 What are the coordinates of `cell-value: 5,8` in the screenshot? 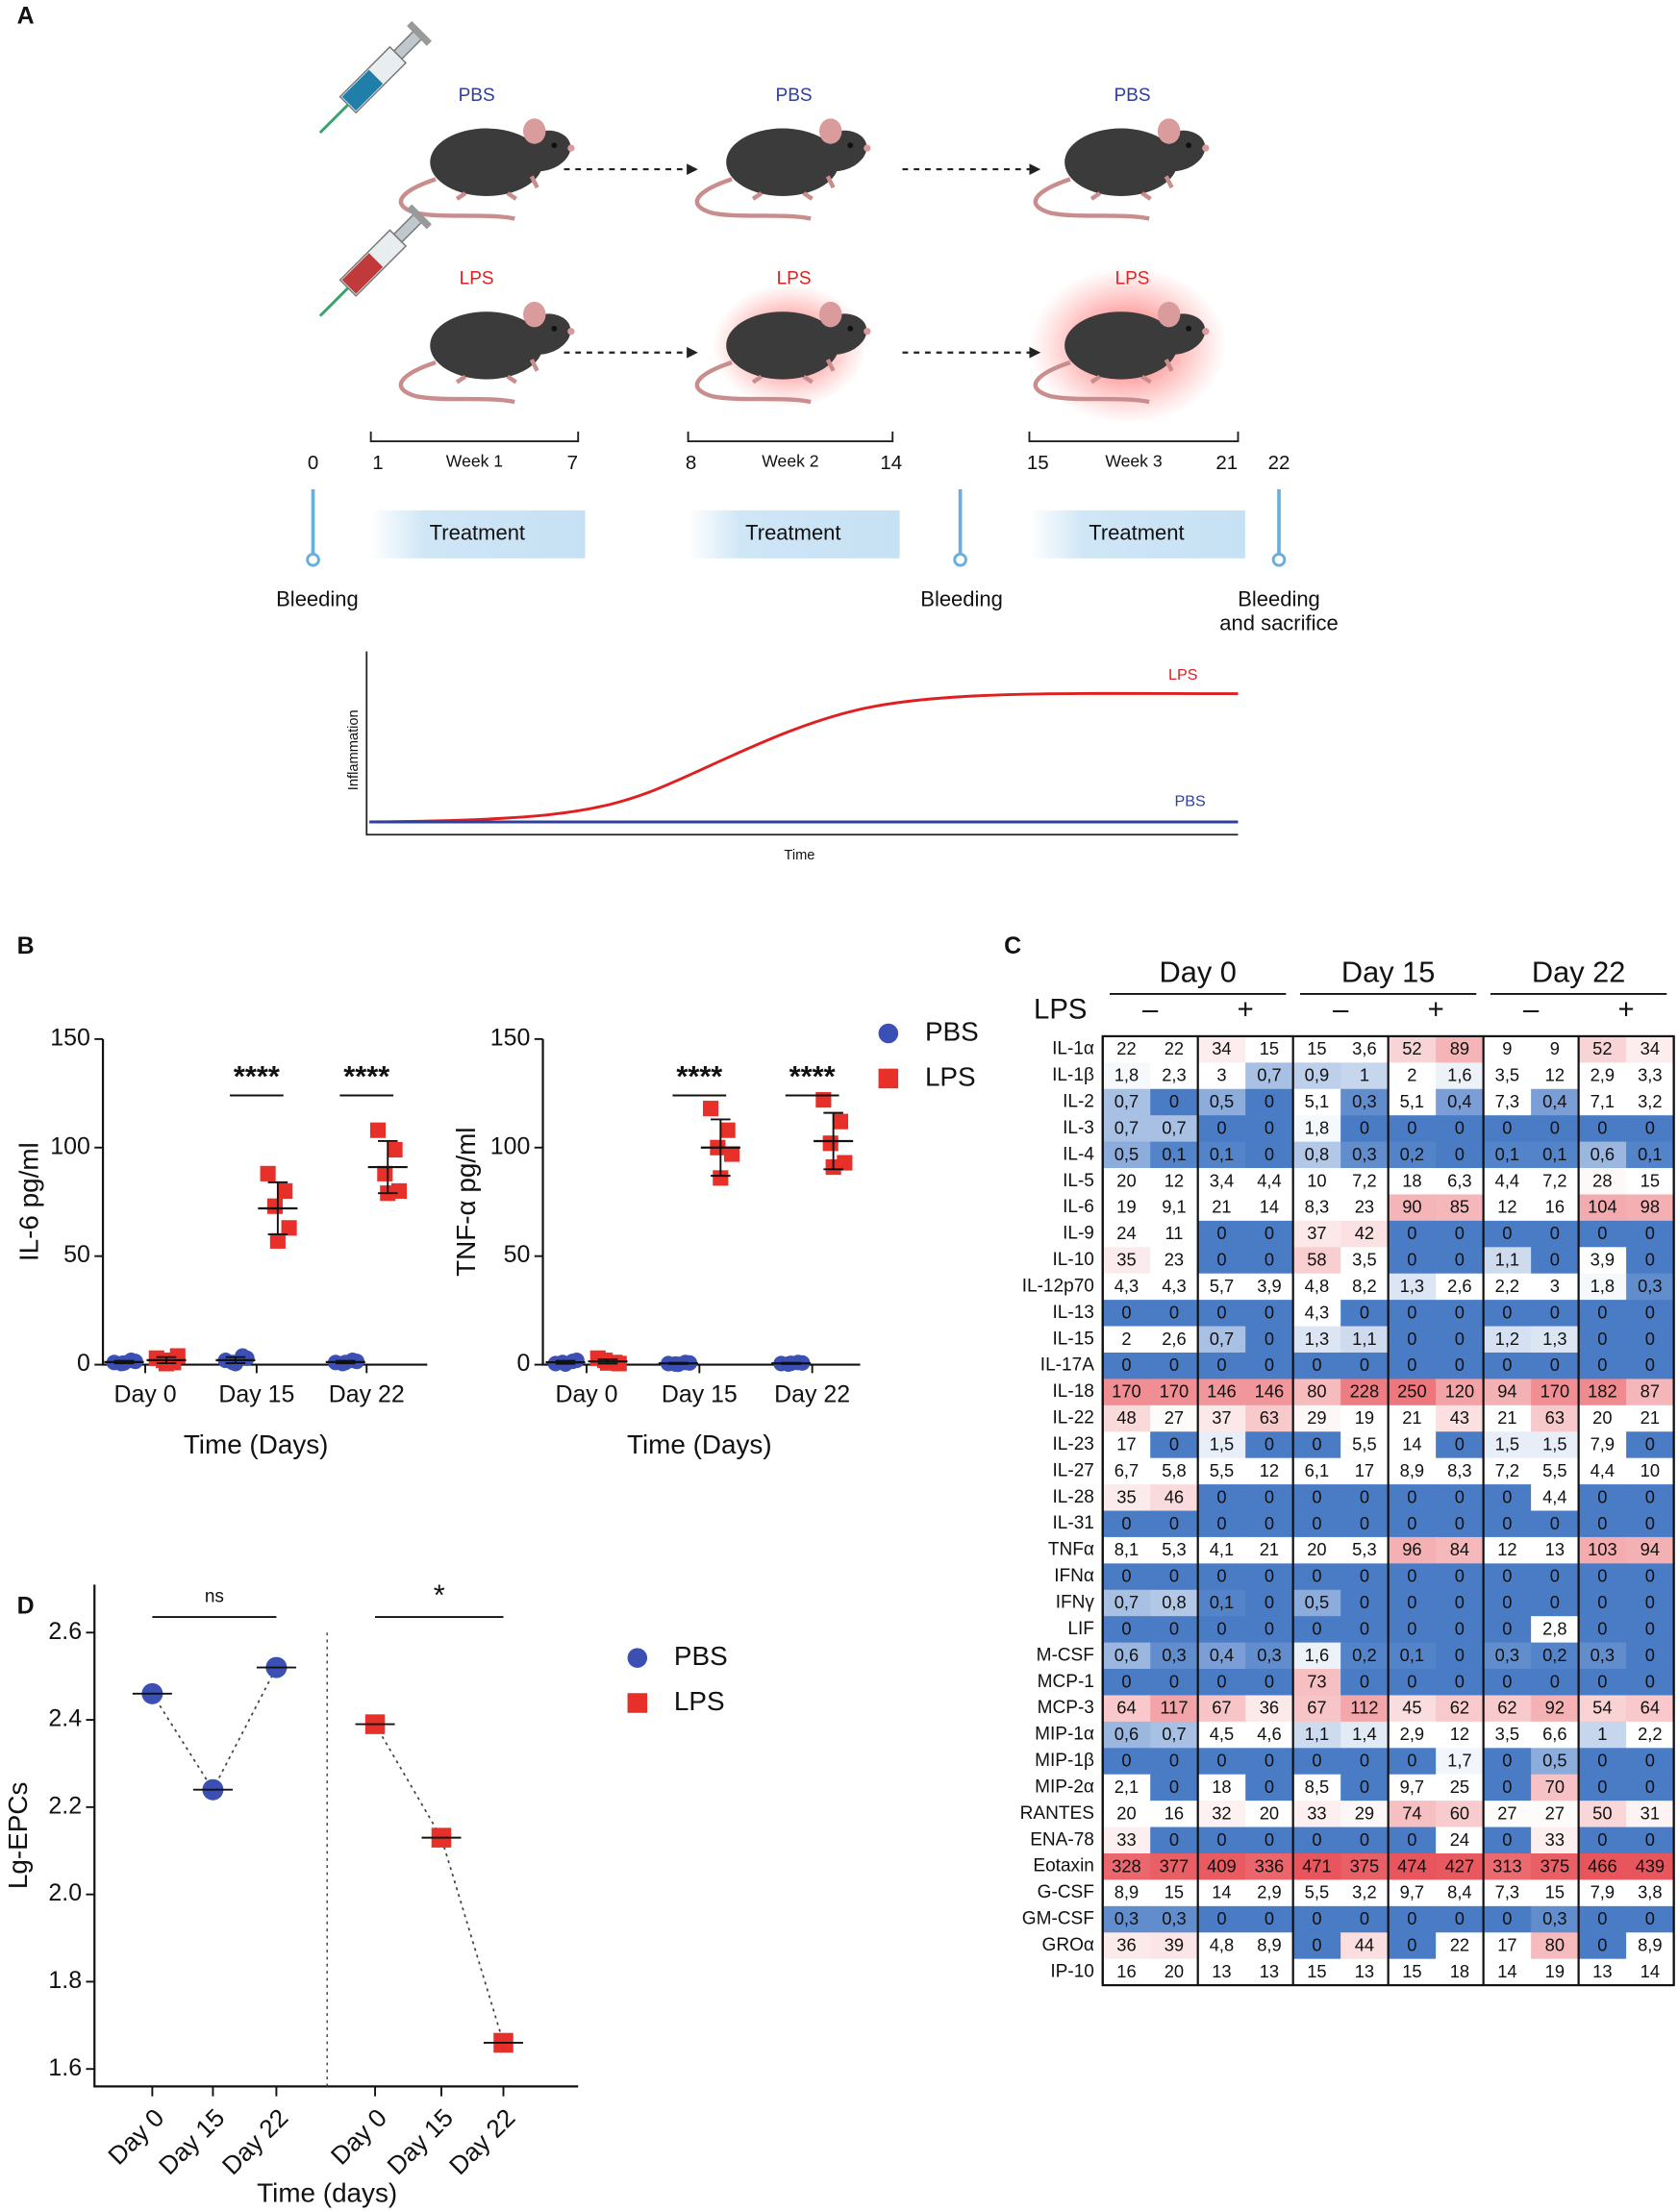 It's located at (1174, 1470).